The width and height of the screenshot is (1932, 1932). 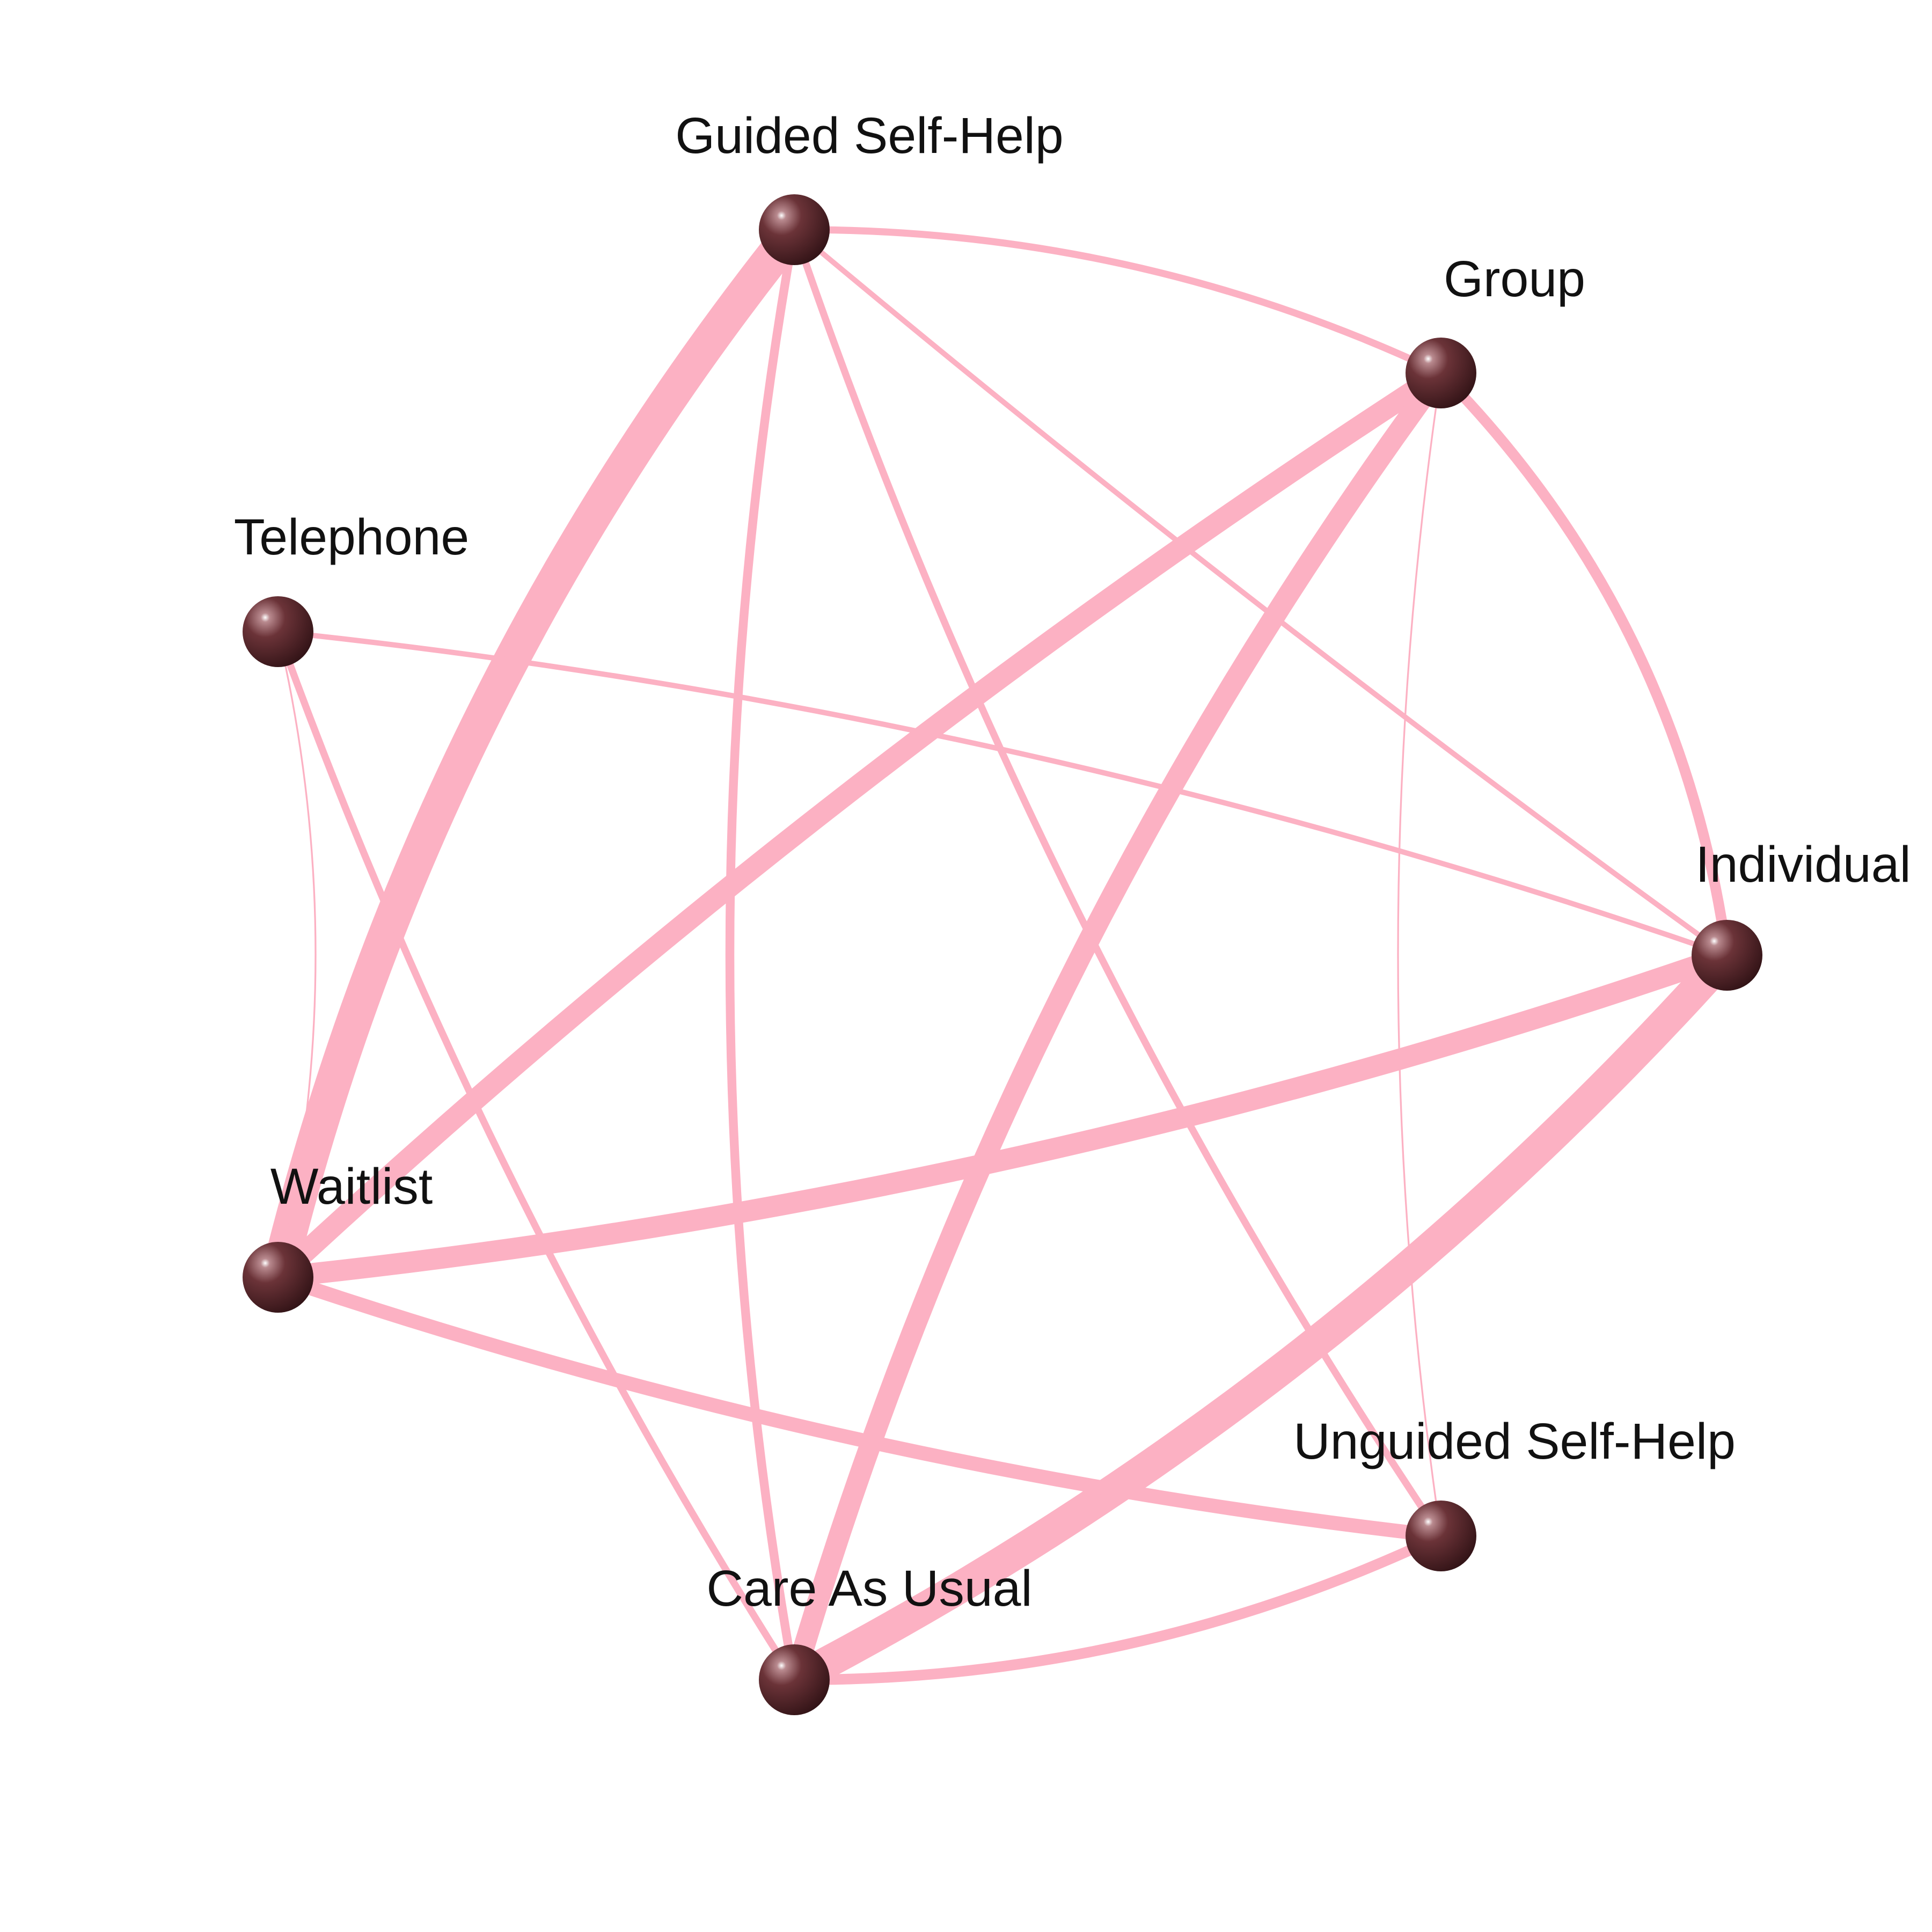 What do you see at coordinates (794, 1679) in the screenshot?
I see `node-cau-marker` at bounding box center [794, 1679].